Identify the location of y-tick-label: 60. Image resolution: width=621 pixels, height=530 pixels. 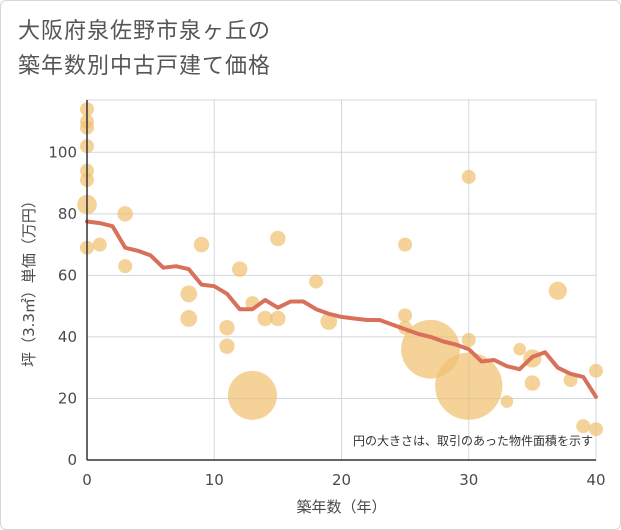
(67, 275).